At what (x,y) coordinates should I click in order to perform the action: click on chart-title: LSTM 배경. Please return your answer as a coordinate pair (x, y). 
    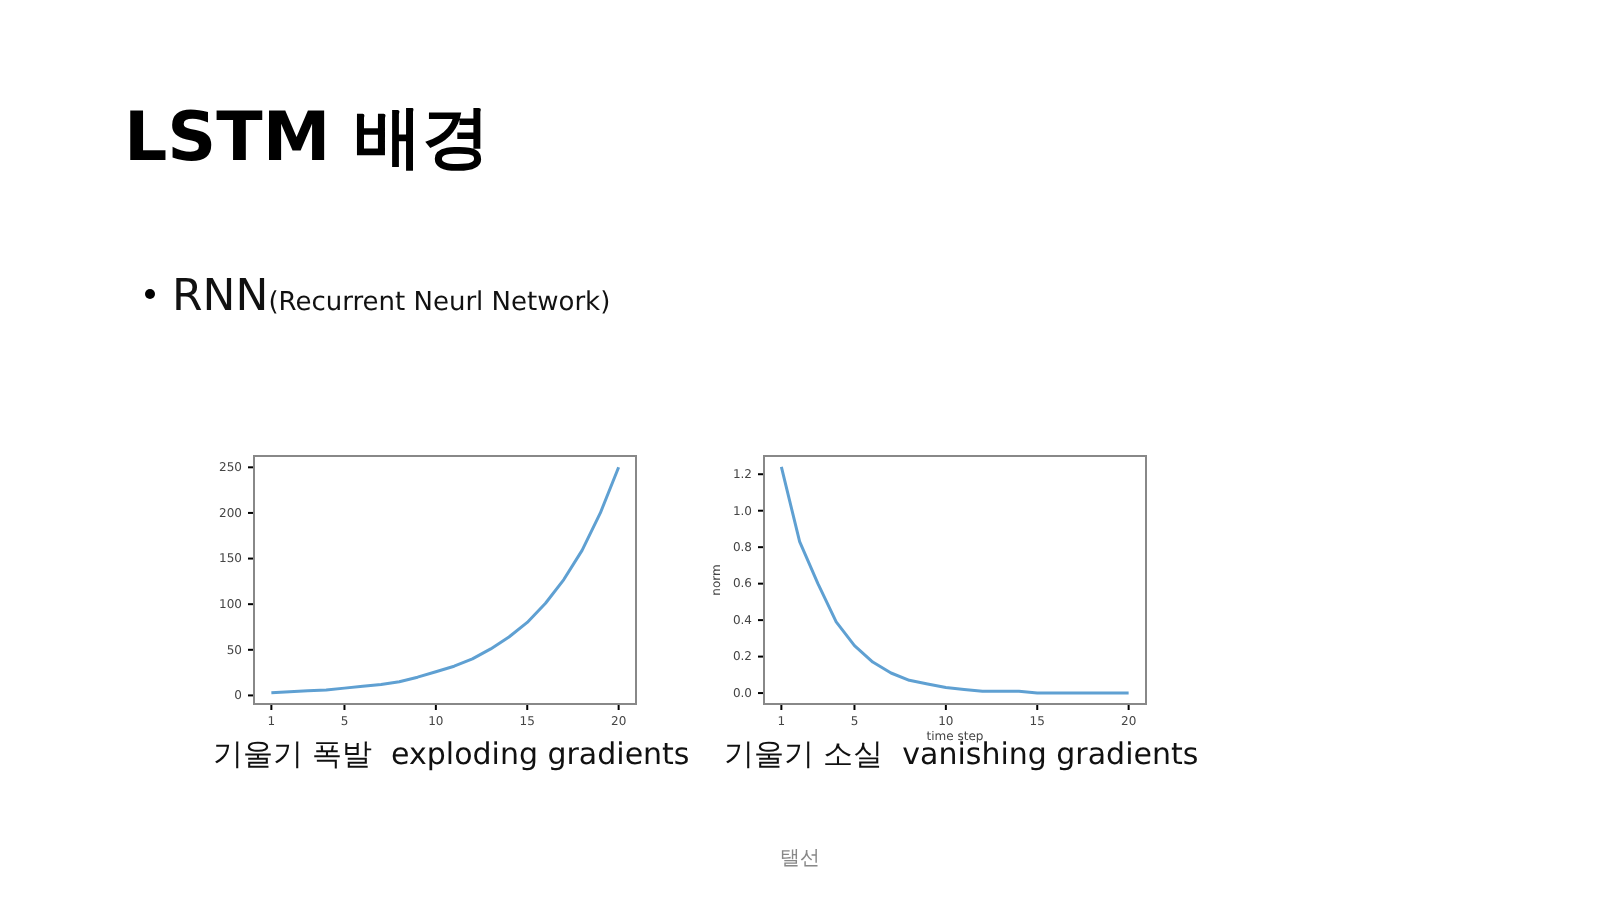
    Looking at the image, I should click on (307, 138).